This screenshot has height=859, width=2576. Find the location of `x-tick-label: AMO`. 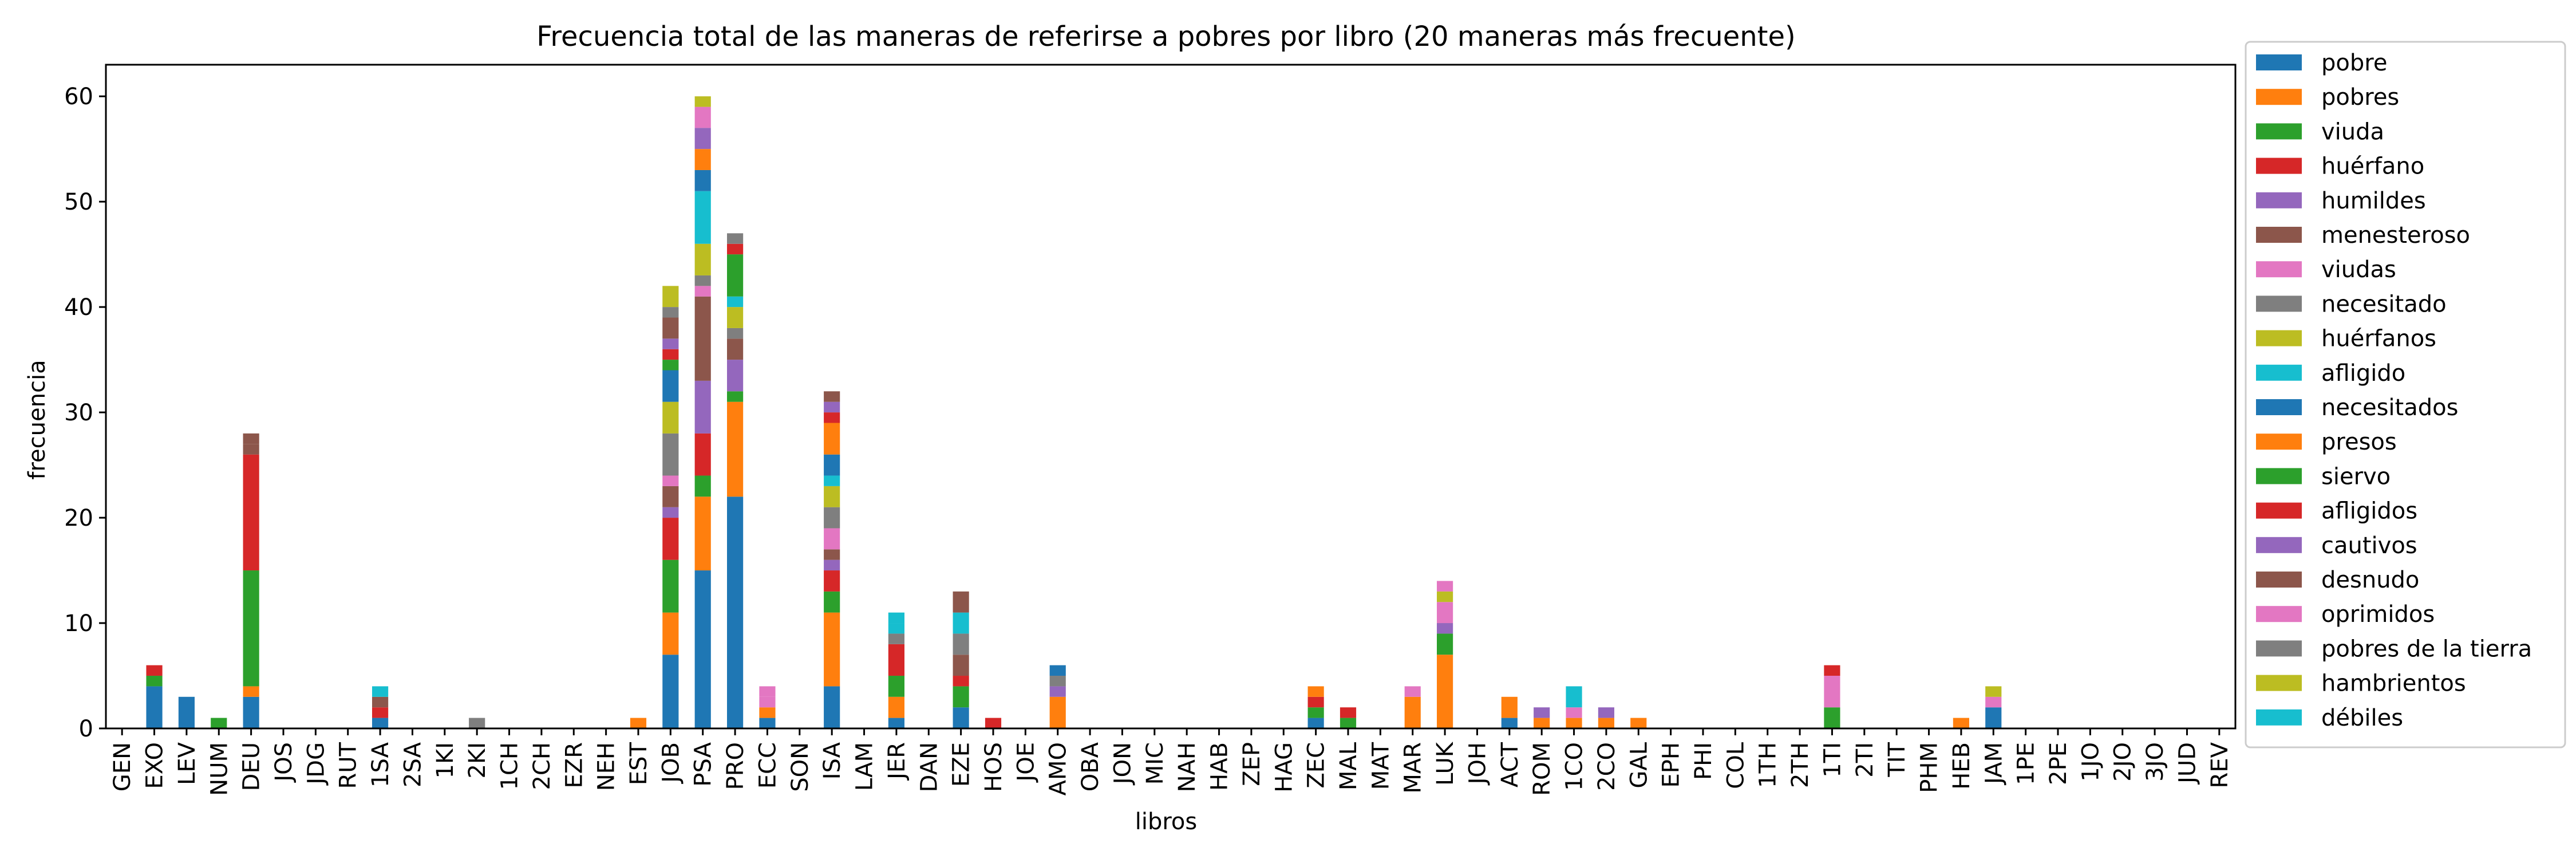

x-tick-label: AMO is located at coordinates (1058, 769).